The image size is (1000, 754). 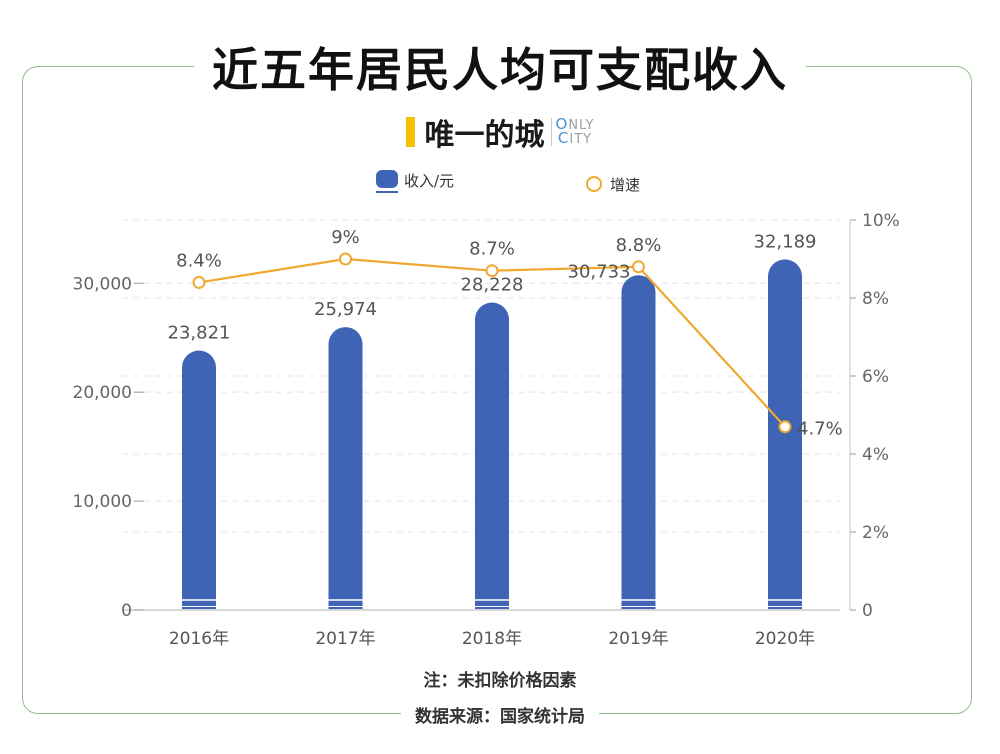 What do you see at coordinates (387, 179) in the screenshot?
I see `legend-bar-icon` at bounding box center [387, 179].